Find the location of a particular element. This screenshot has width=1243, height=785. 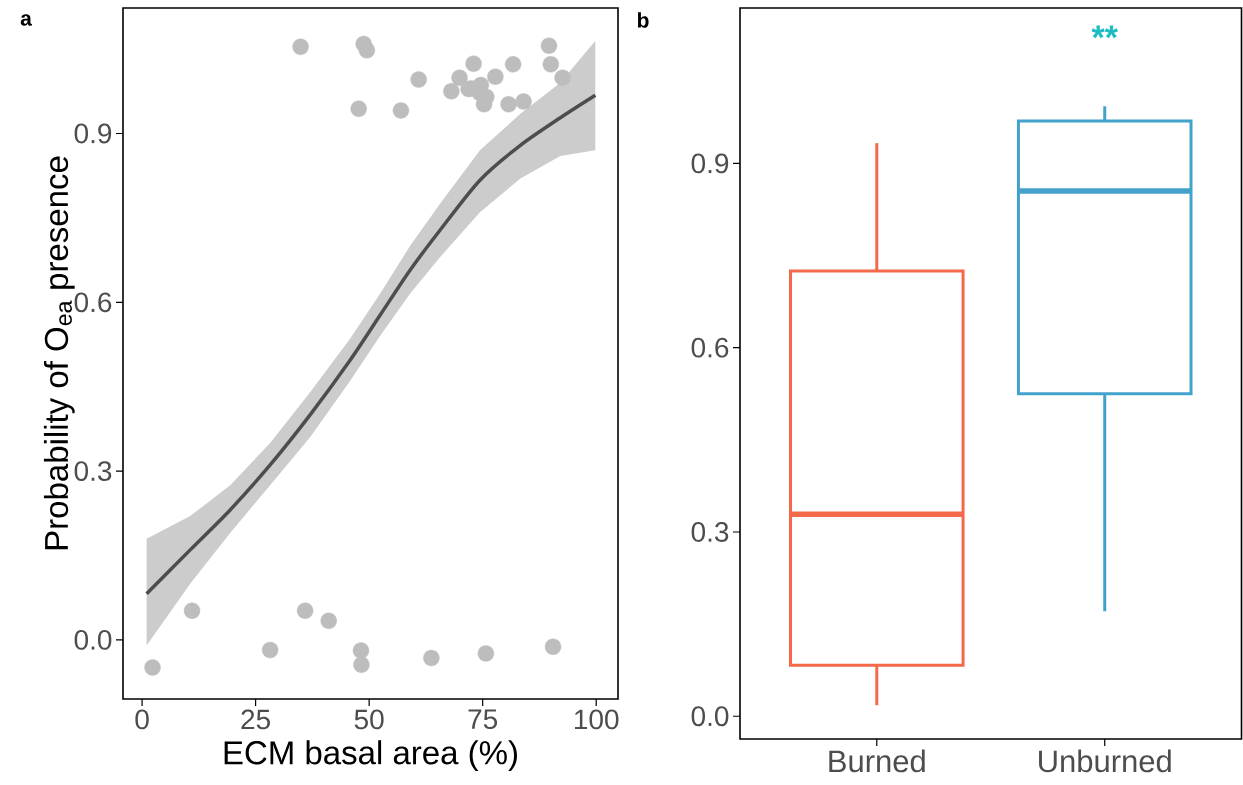

x-tick-label: 75 is located at coordinates (483, 719).